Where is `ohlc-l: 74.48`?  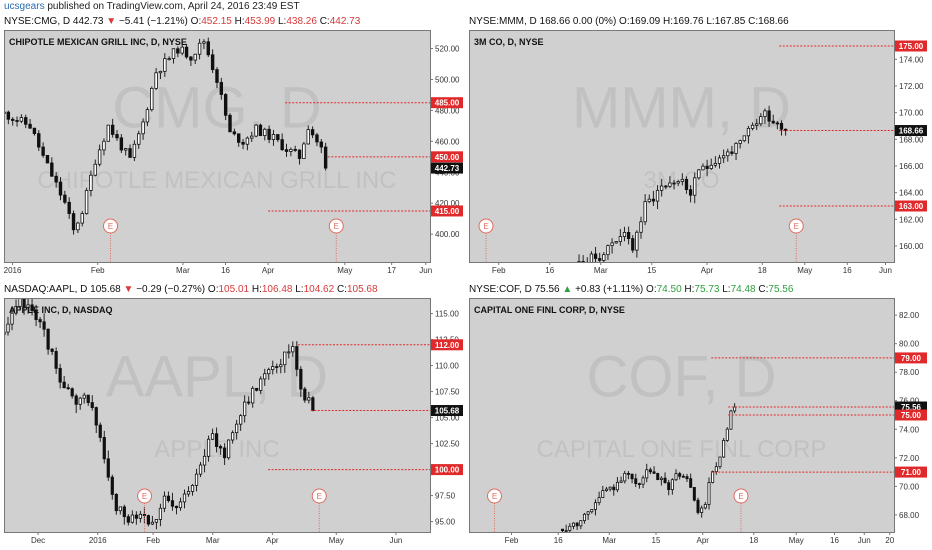
ohlc-l: 74.48 is located at coordinates (743, 289).